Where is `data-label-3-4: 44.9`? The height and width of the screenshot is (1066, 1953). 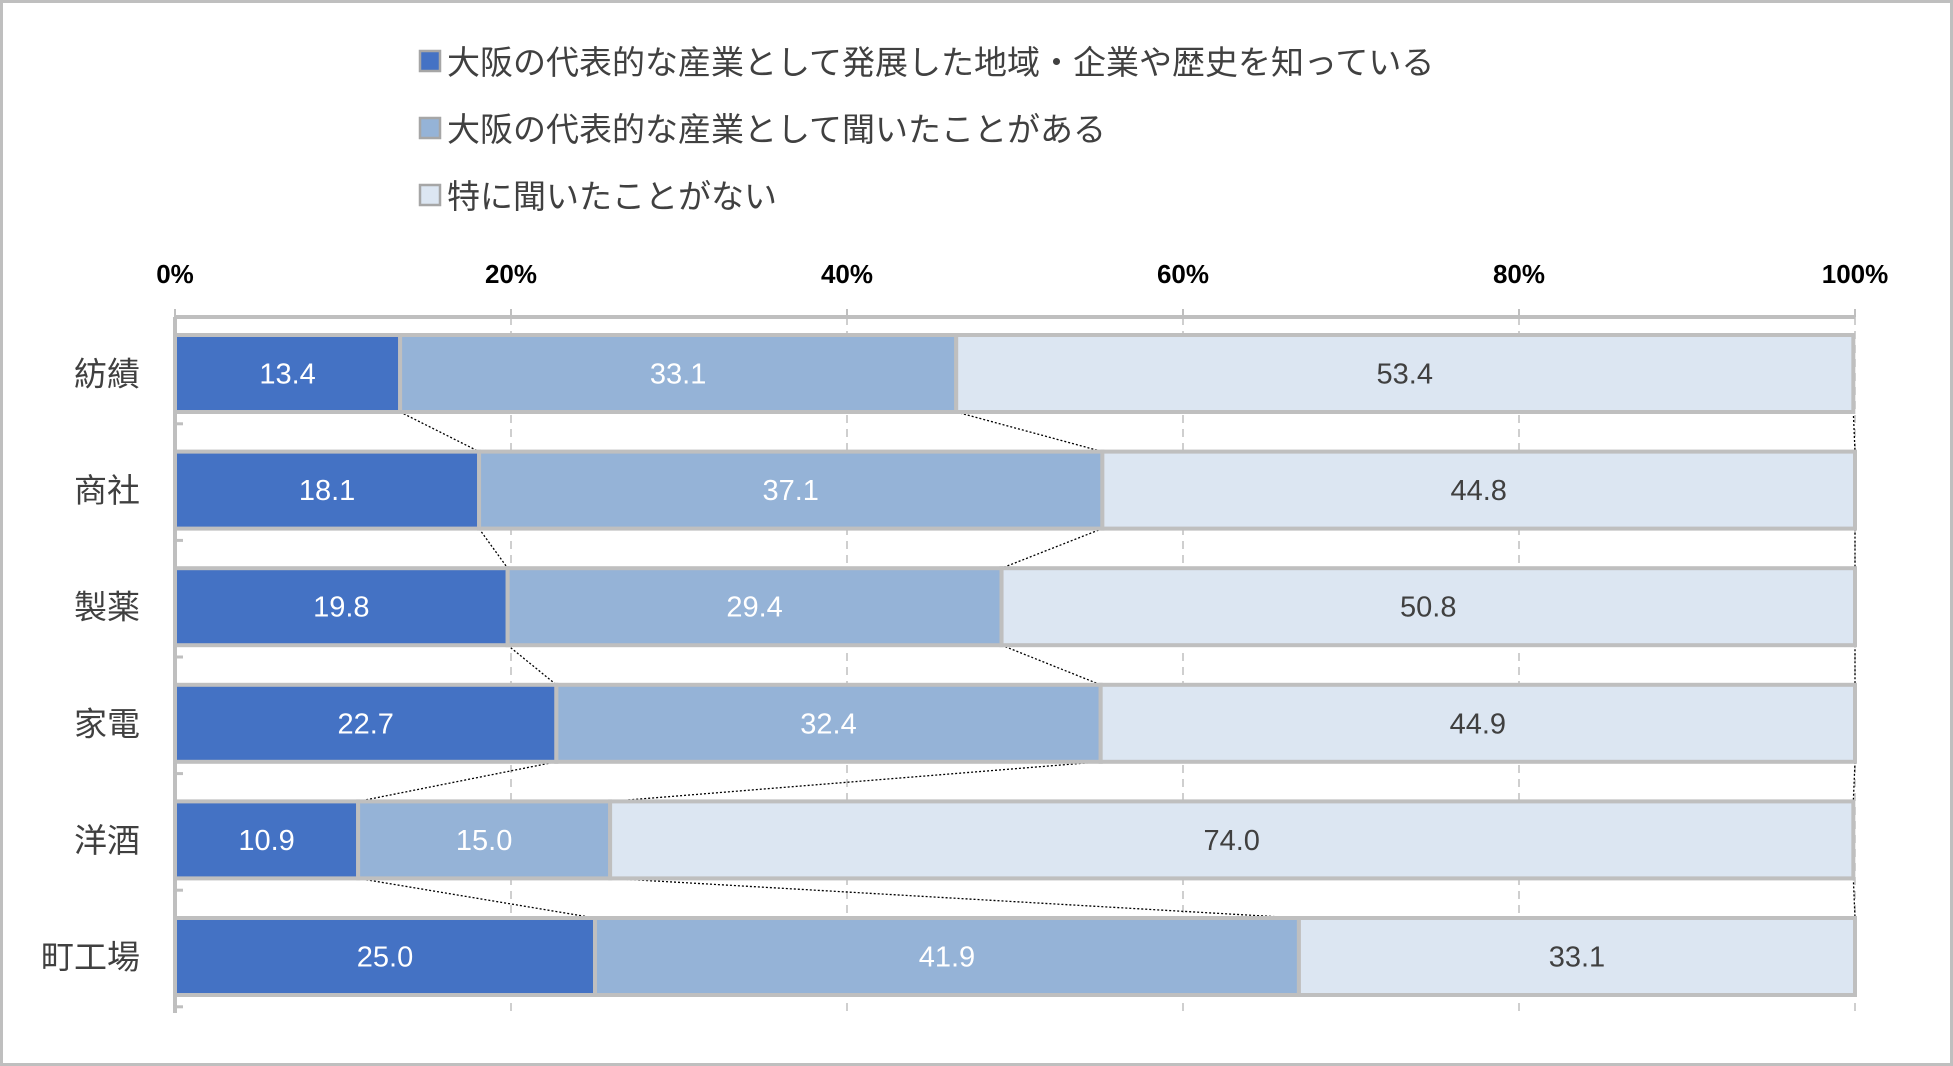
data-label-3-4: 44.9 is located at coordinates (1478, 724).